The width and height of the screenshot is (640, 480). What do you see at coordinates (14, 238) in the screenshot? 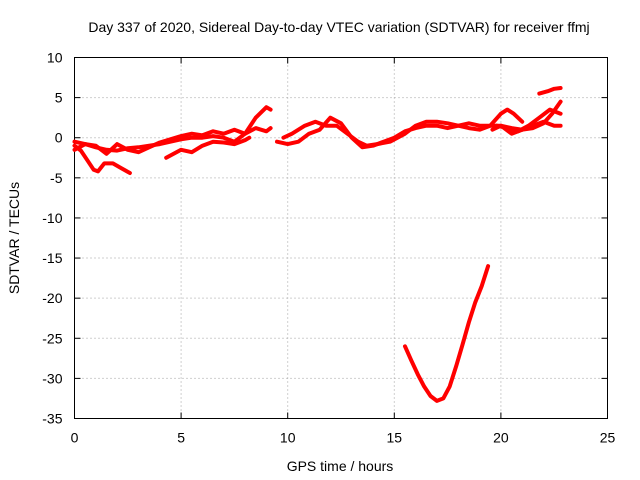
I see `y-axis-label: SDTVAR / TECUs` at bounding box center [14, 238].